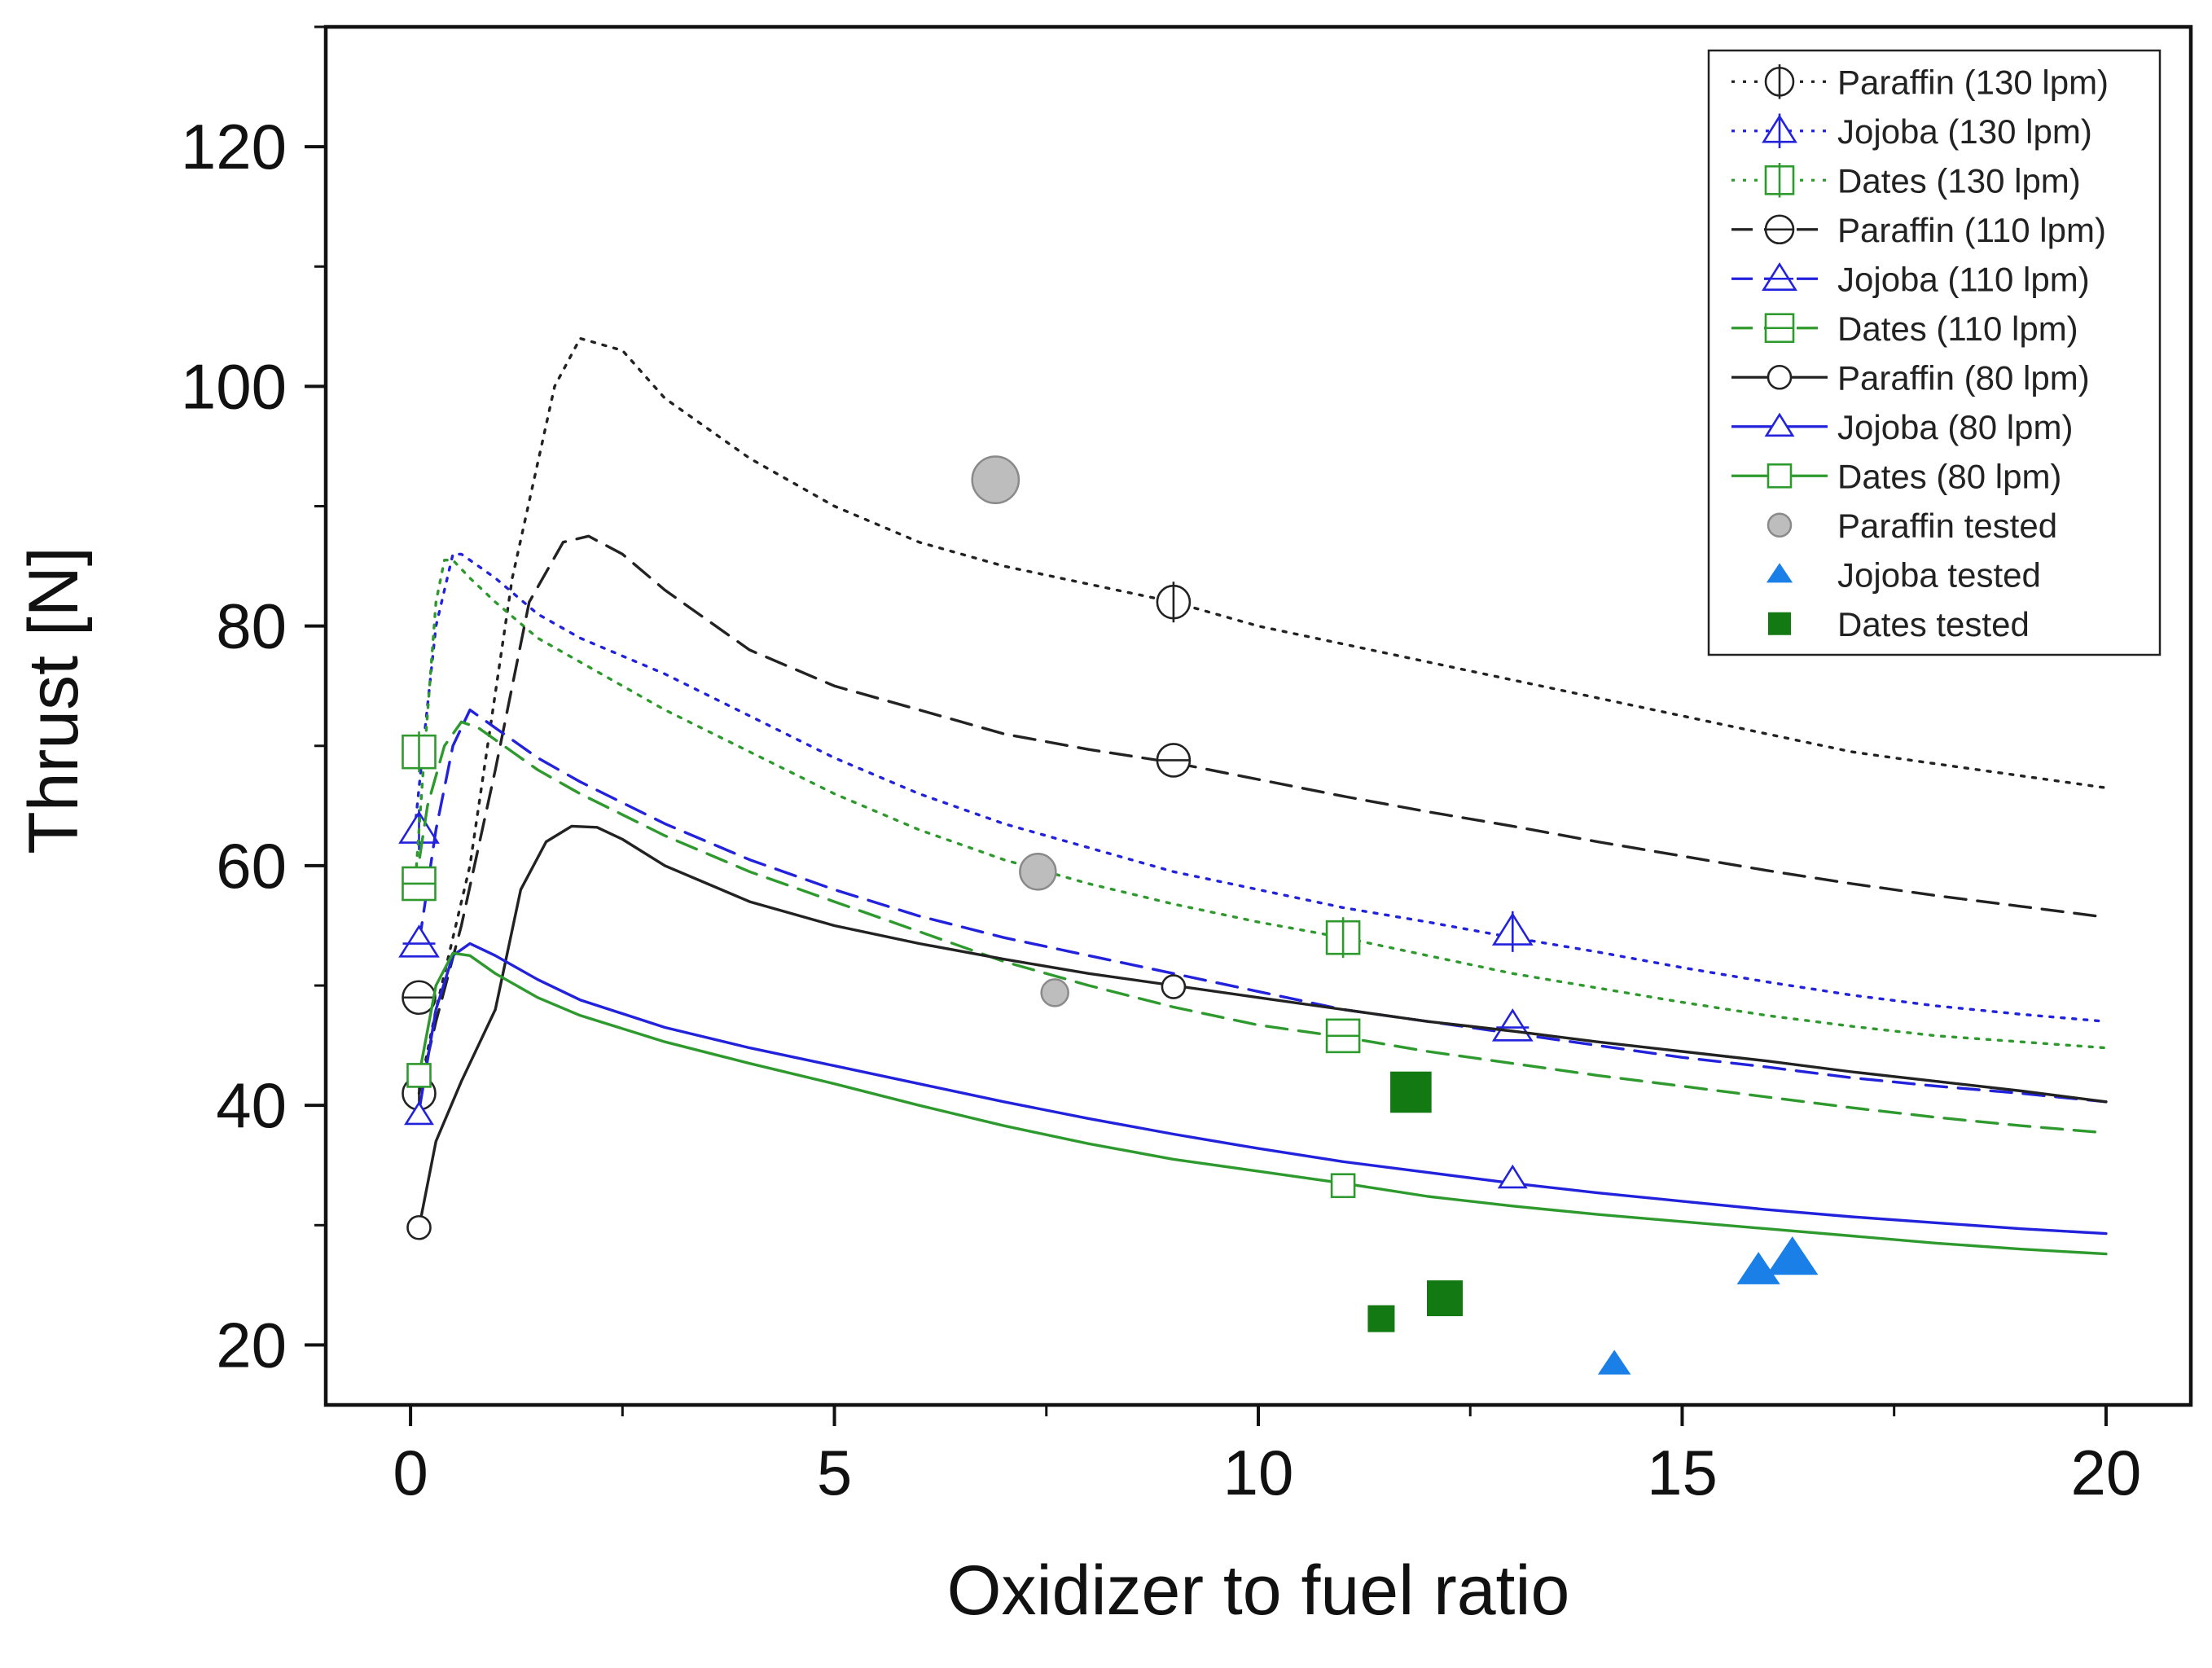 The width and height of the screenshot is (2212, 1668). I want to click on legend-label: Dates (110 lpm), so click(1957, 328).